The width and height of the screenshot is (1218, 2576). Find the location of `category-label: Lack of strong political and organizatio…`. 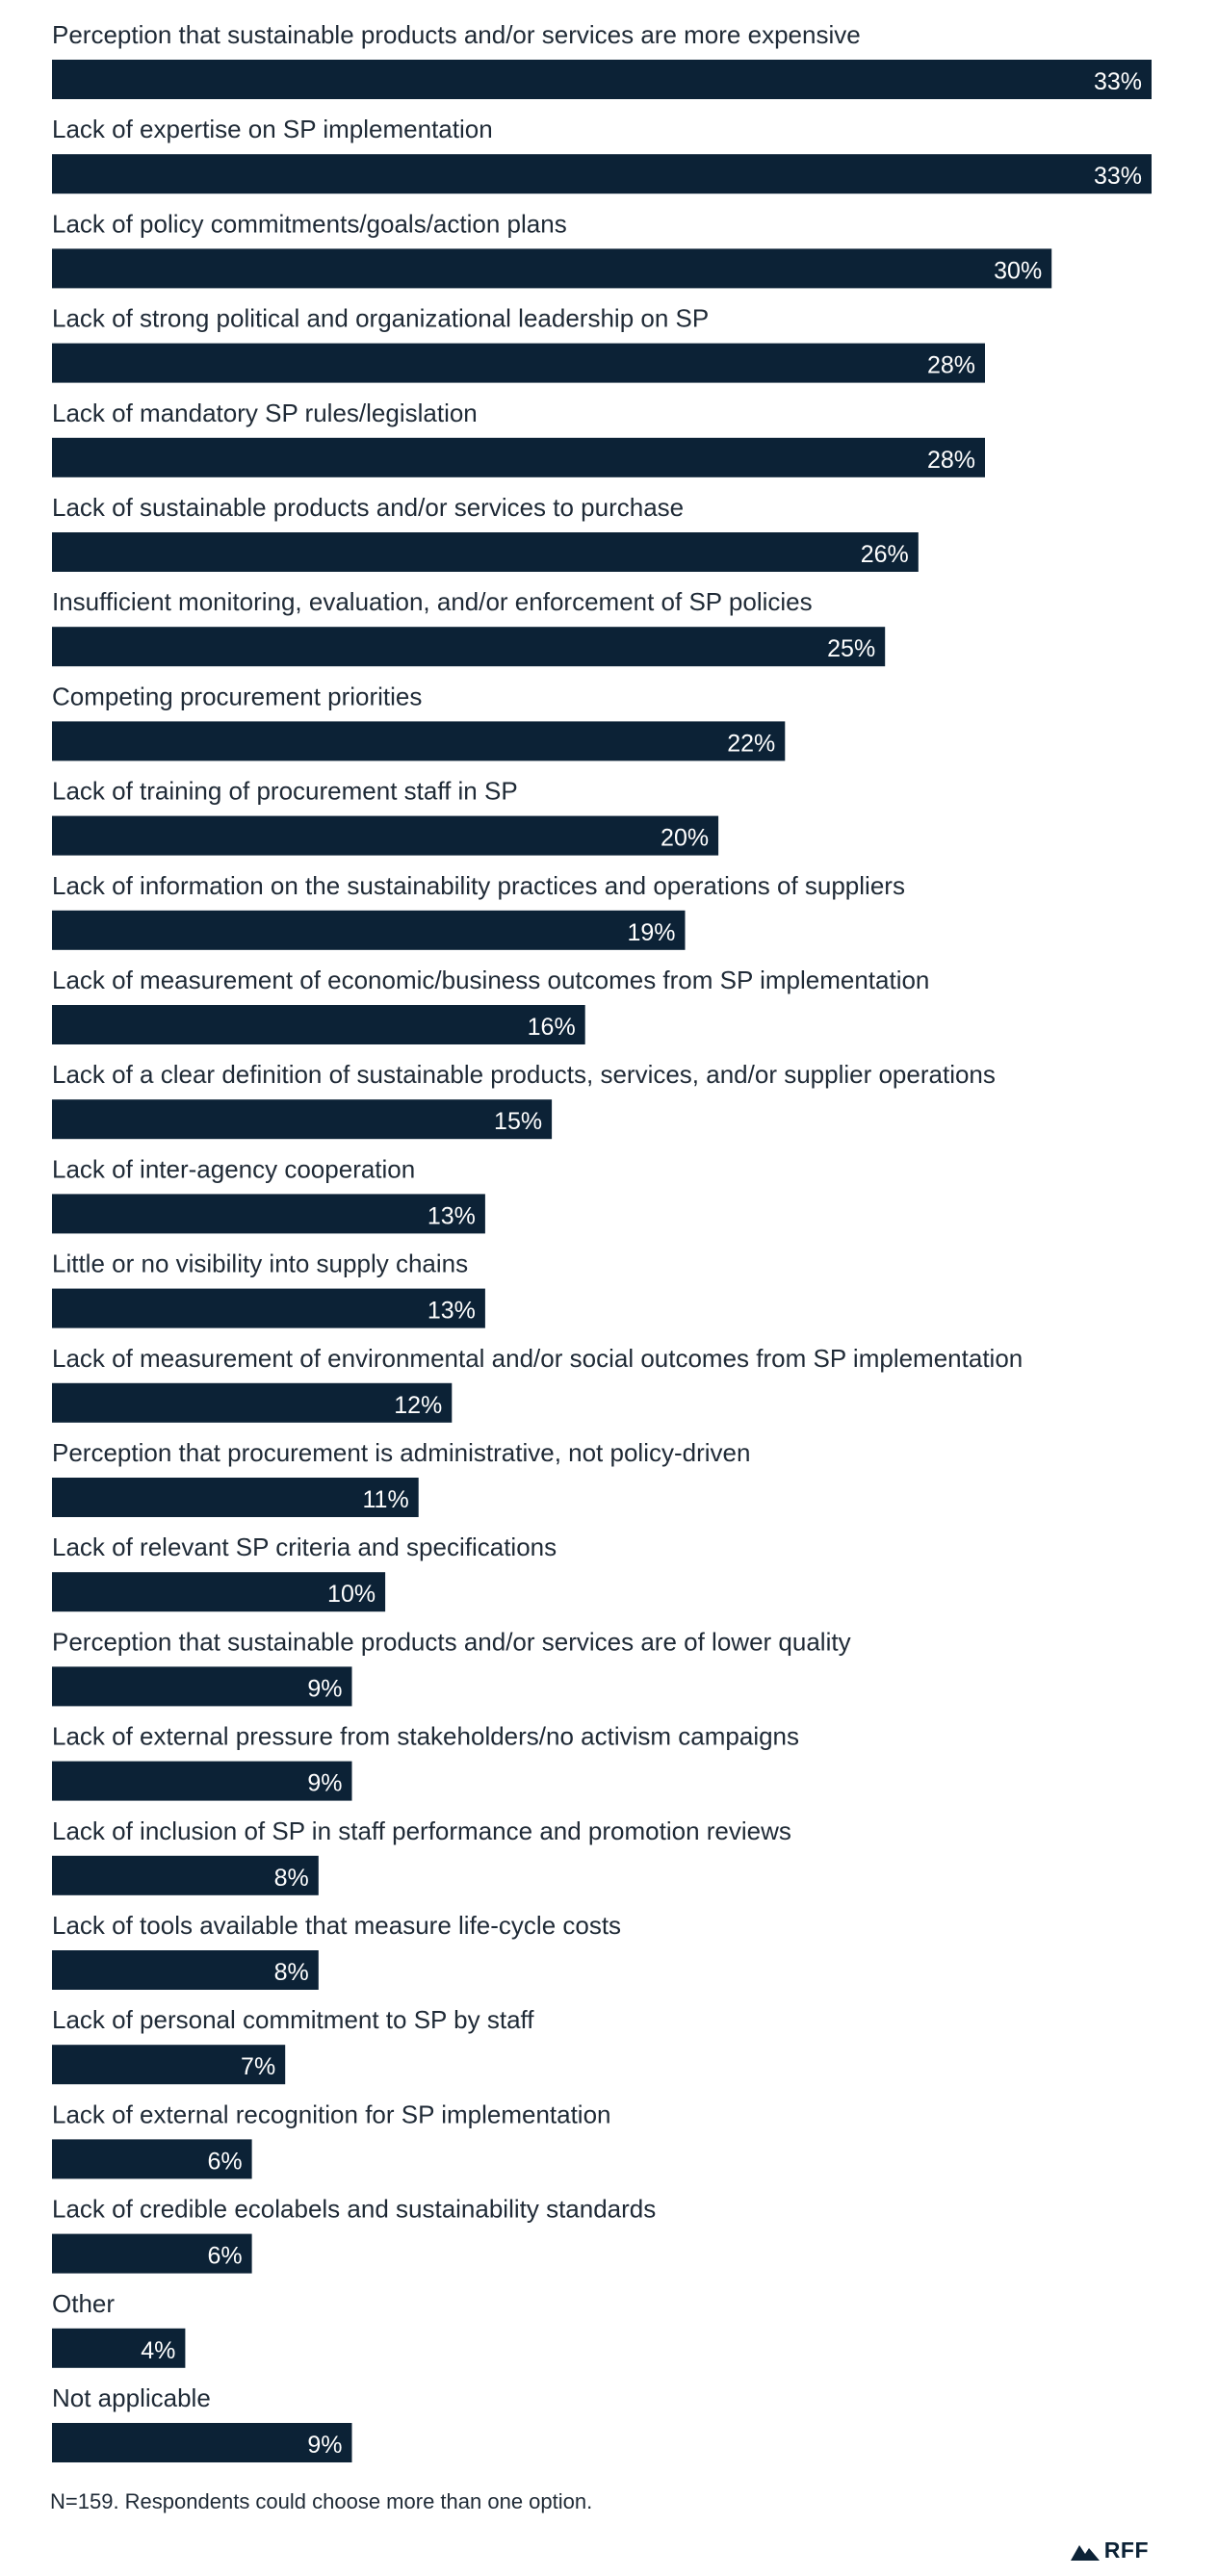

category-label: Lack of strong political and organizatio… is located at coordinates (380, 318).